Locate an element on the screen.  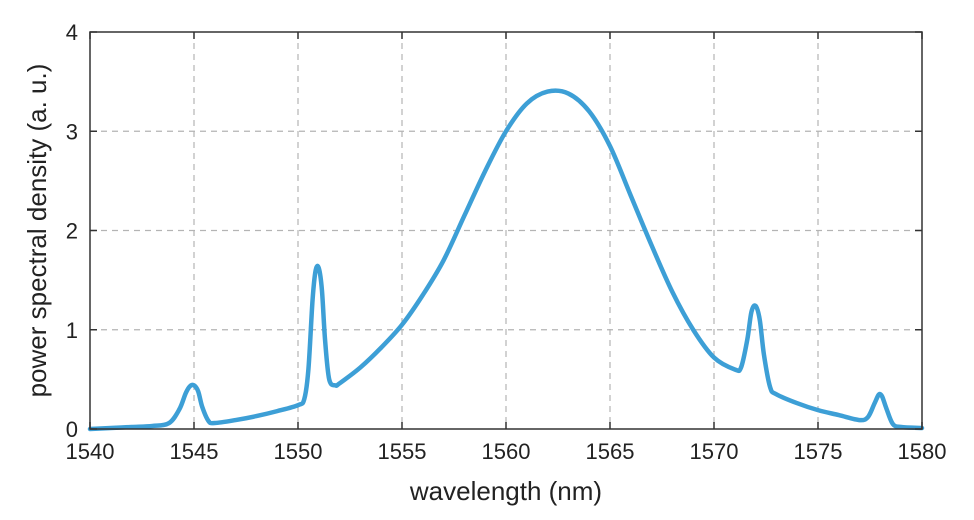
x-tick-label: 1540 is located at coordinates (90, 451).